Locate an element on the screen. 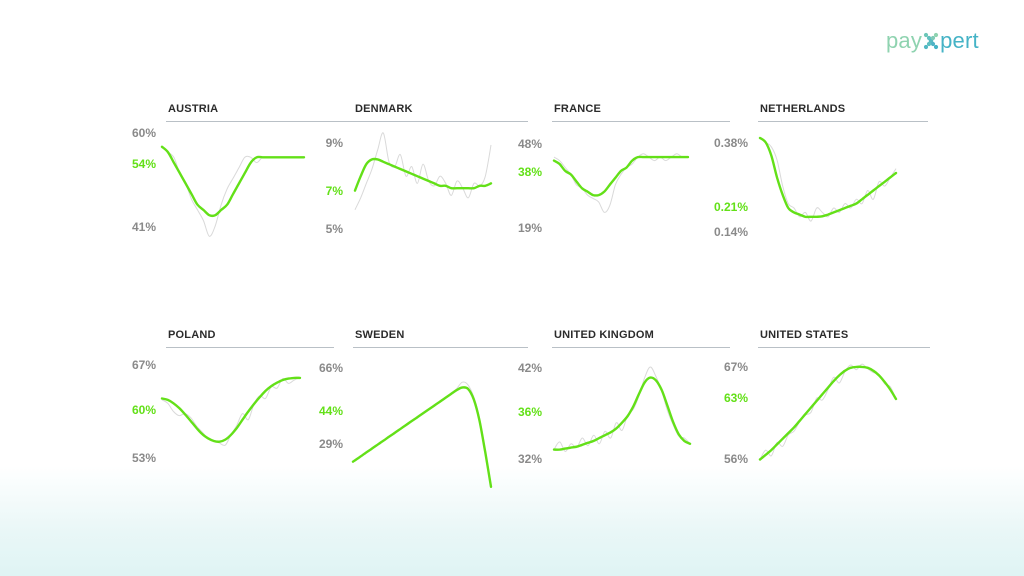  tick-label: 60% is located at coordinates (144, 133).